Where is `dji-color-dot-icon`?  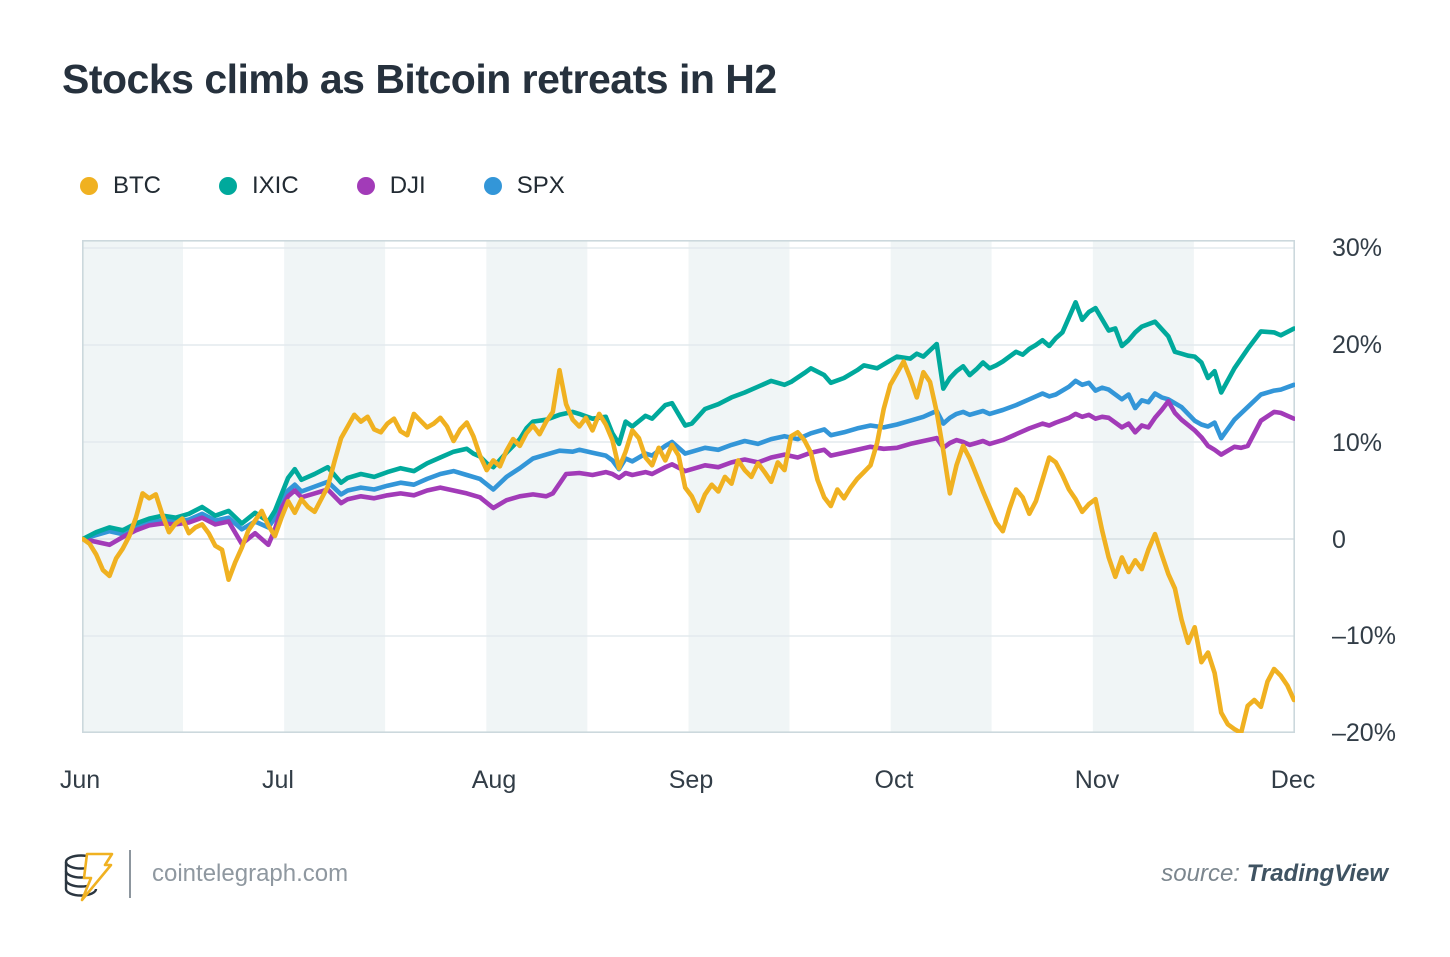
dji-color-dot-icon is located at coordinates (365, 186).